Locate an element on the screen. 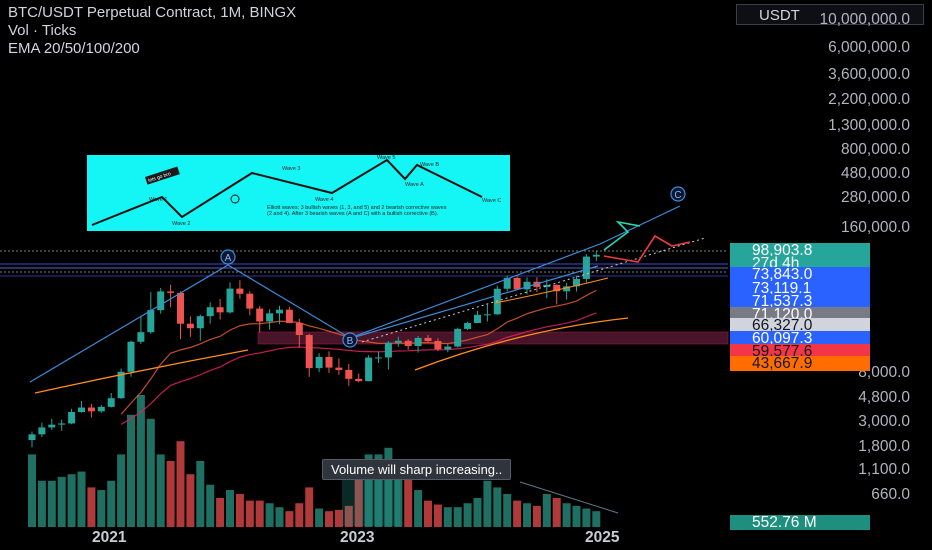  inset-label: Wave 2 is located at coordinates (181, 224).